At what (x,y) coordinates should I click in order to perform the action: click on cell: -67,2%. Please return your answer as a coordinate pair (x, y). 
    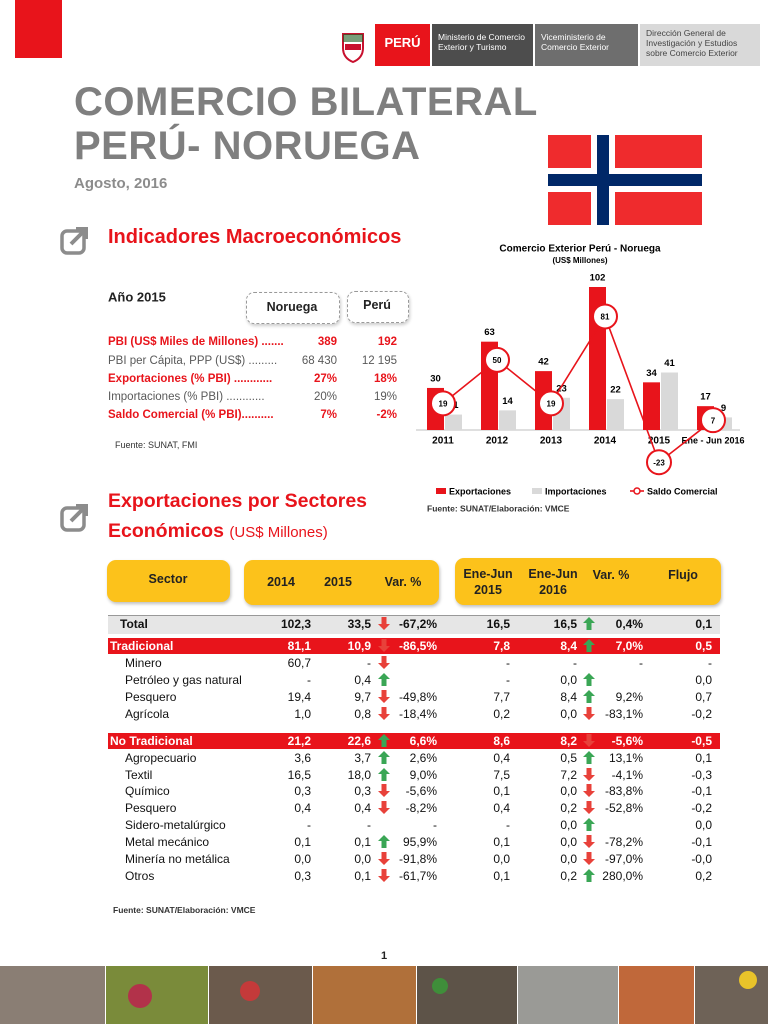
    Looking at the image, I should click on (417, 624).